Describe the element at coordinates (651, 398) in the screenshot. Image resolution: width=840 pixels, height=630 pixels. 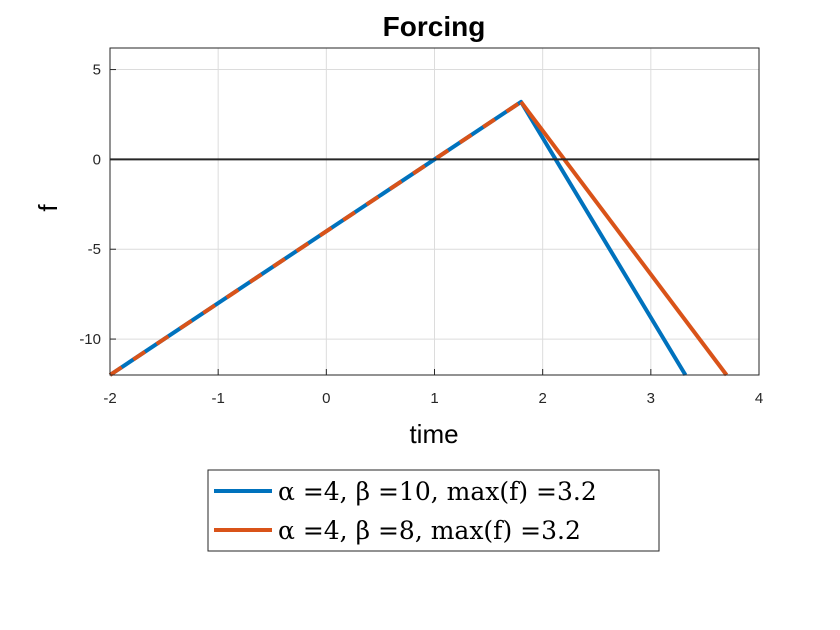
I see `x-tick-label: 3` at that location.